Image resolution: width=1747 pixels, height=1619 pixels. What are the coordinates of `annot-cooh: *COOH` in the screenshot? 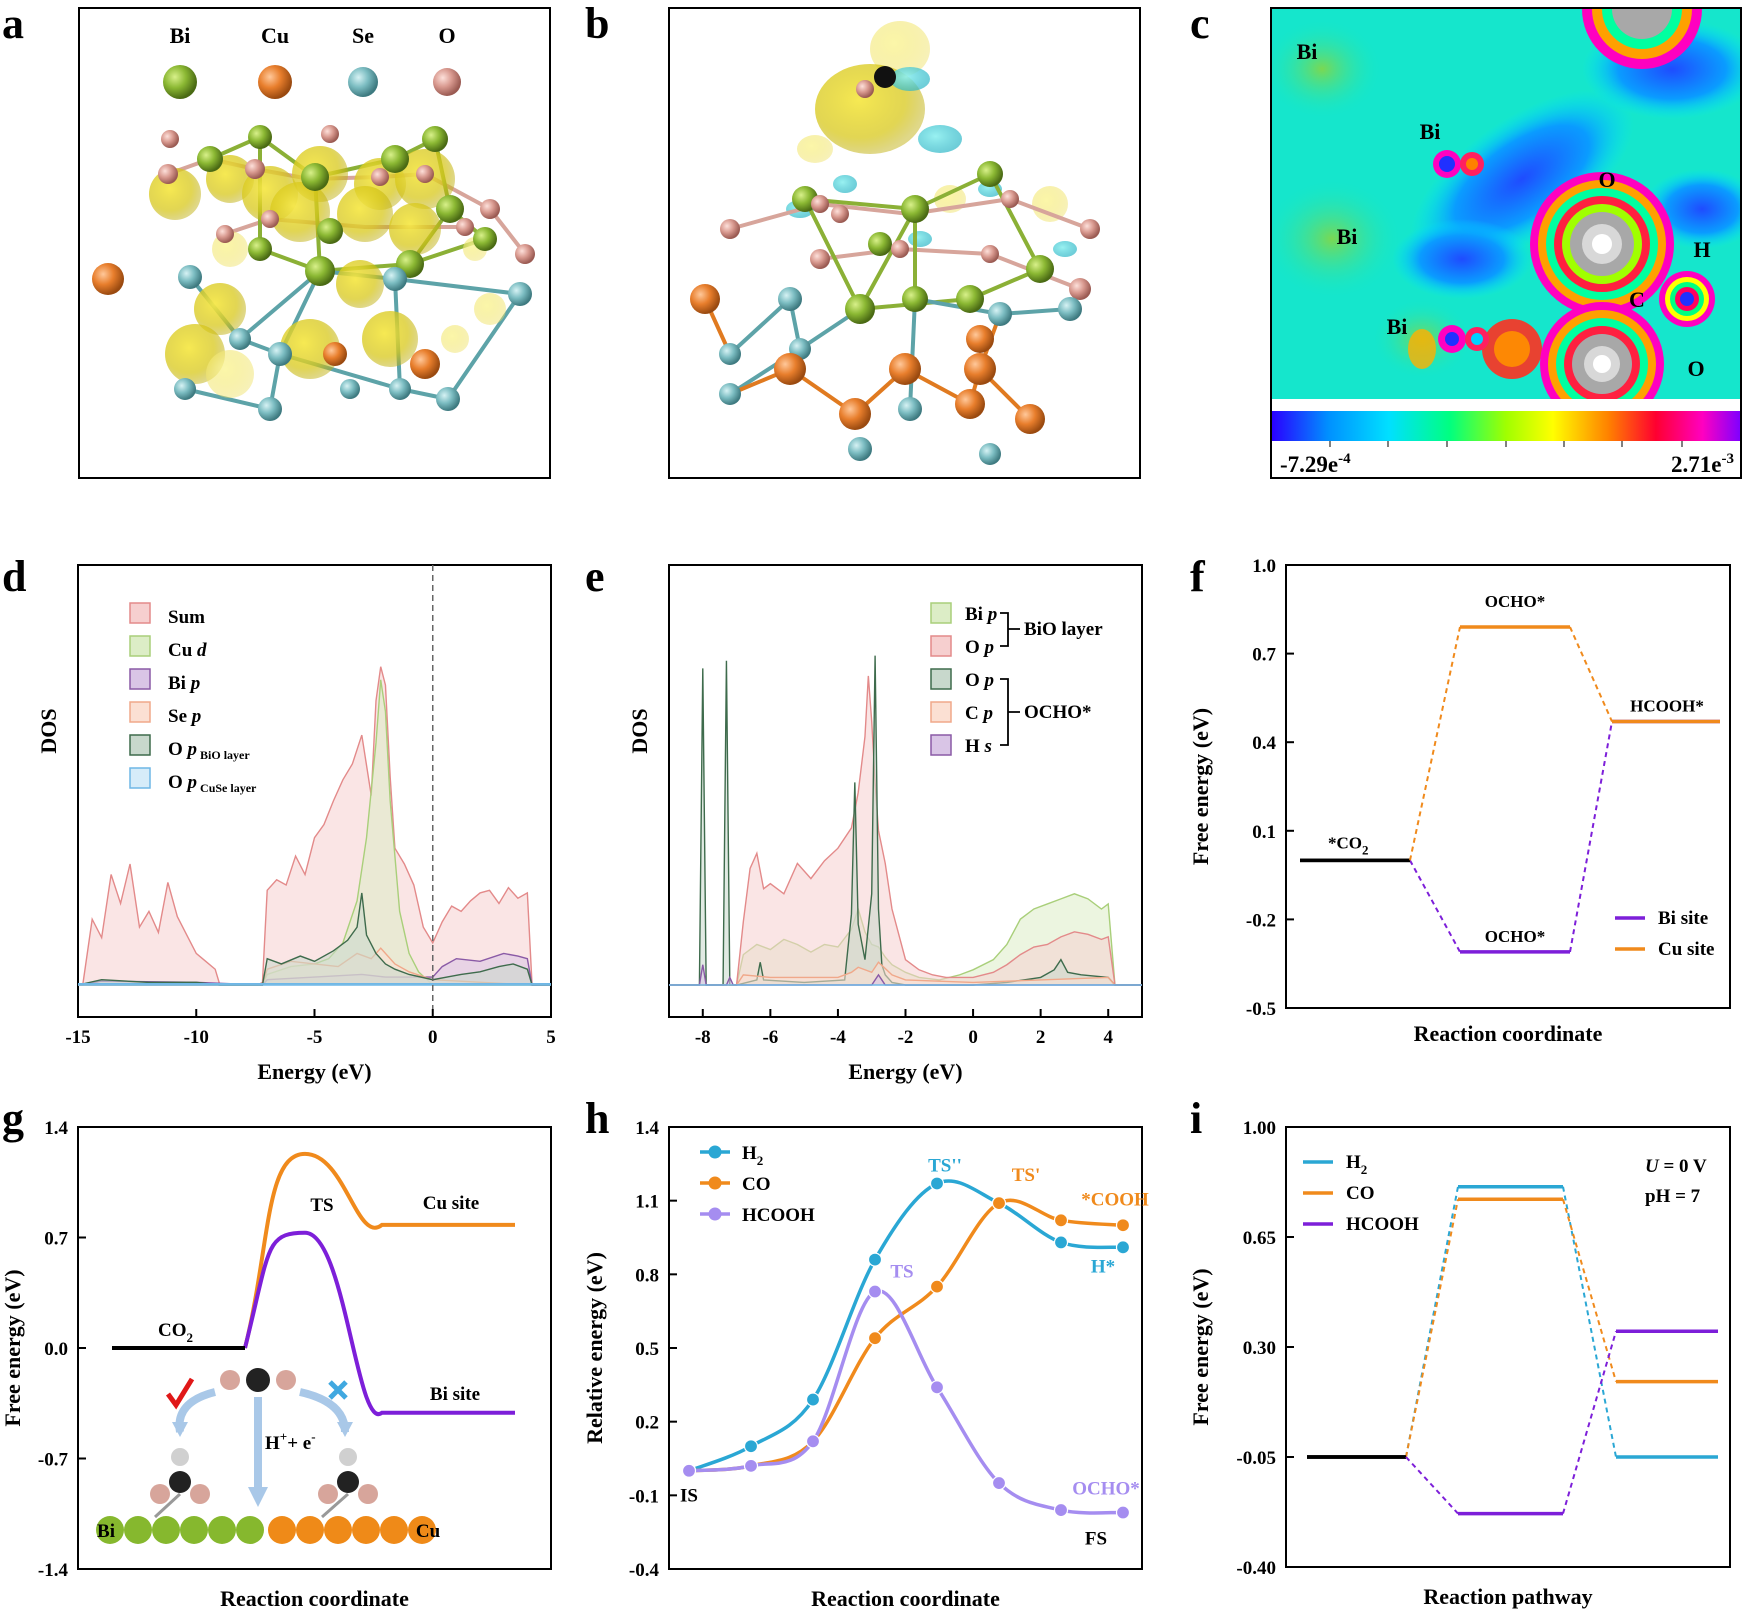 It's located at (1115, 1199).